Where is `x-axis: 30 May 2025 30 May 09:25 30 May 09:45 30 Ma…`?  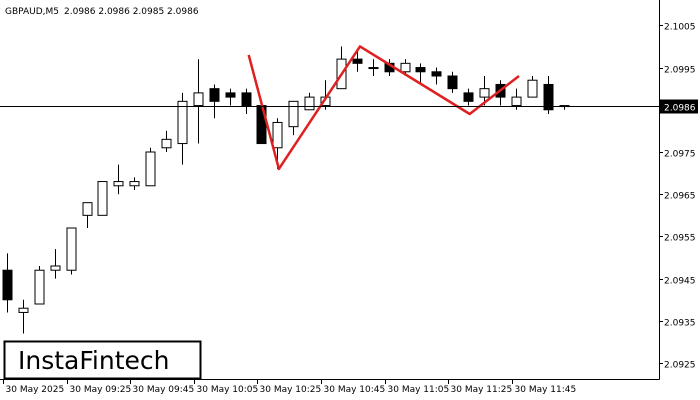
x-axis: 30 May 2025 30 May 09:25 30 May 09:45 30 Ma… is located at coordinates (290, 387).